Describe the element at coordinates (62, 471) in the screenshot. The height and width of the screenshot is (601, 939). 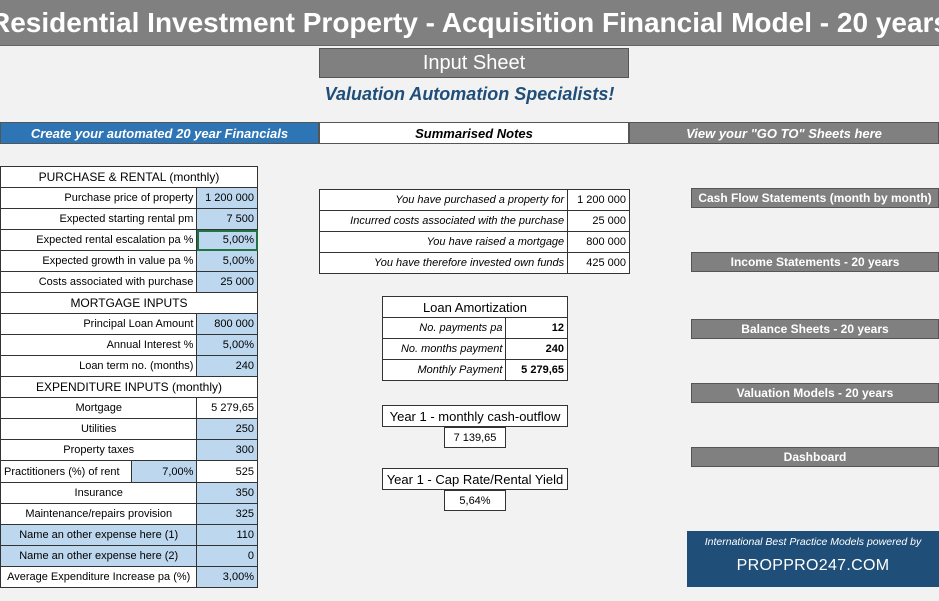
I see `practitioners-label: Practitioners (%) of rent` at that location.